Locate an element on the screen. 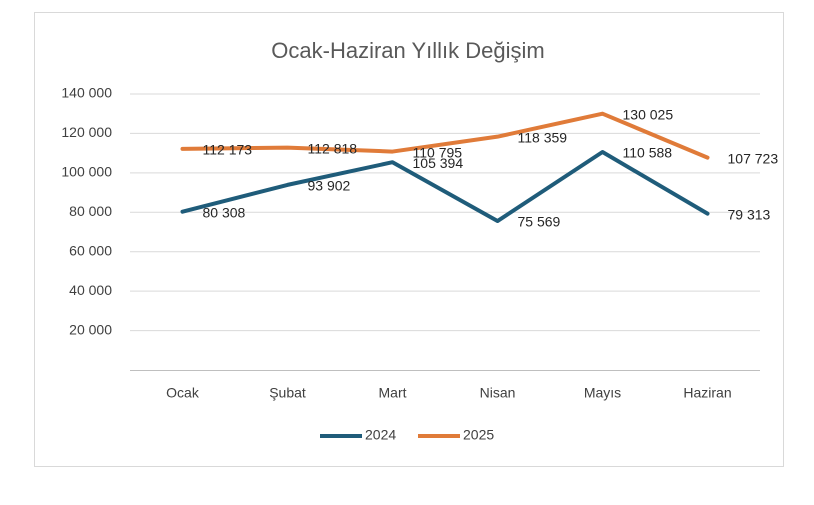 The width and height of the screenshot is (814, 505). data-label: 112 818 is located at coordinates (333, 148).